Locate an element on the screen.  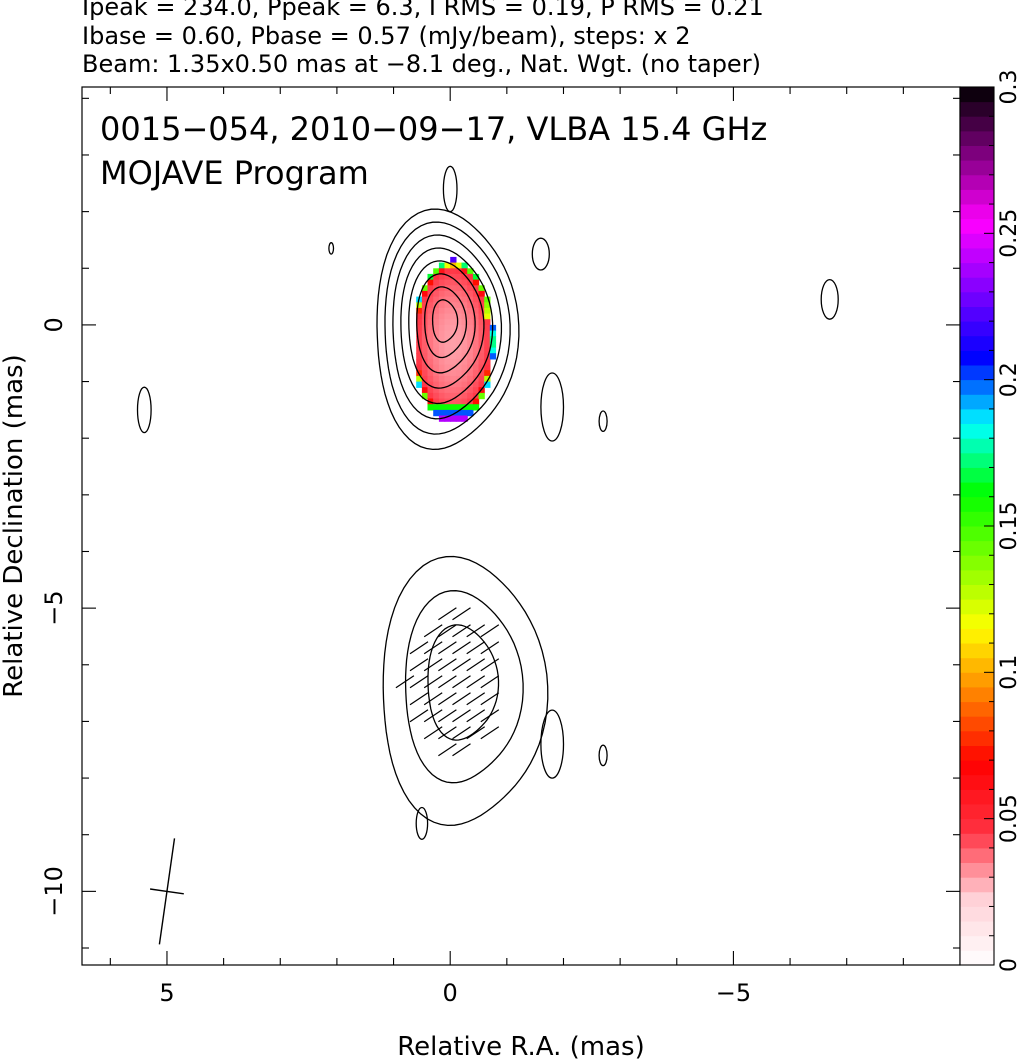
colorbar-tick-label: 0.3 is located at coordinates (1009, 87).